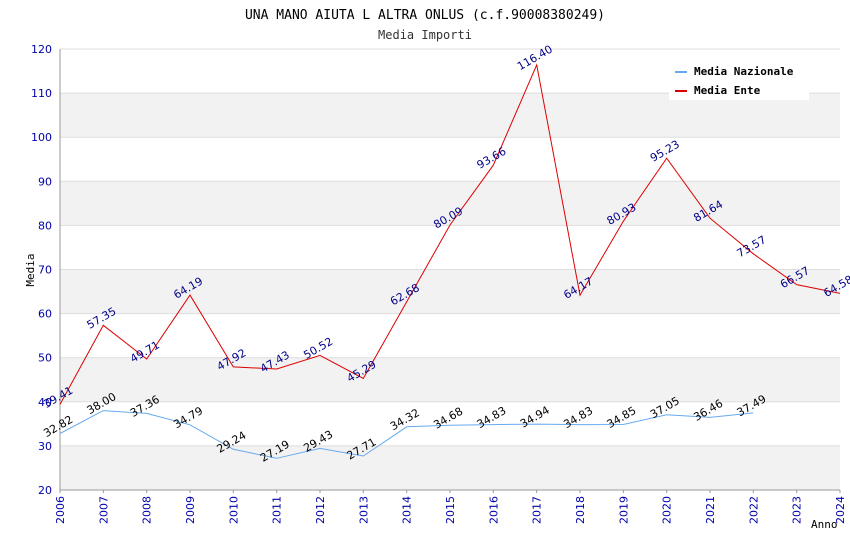 The height and width of the screenshot is (550, 850). I want to click on x-tick-label: 2010, so click(233, 510).